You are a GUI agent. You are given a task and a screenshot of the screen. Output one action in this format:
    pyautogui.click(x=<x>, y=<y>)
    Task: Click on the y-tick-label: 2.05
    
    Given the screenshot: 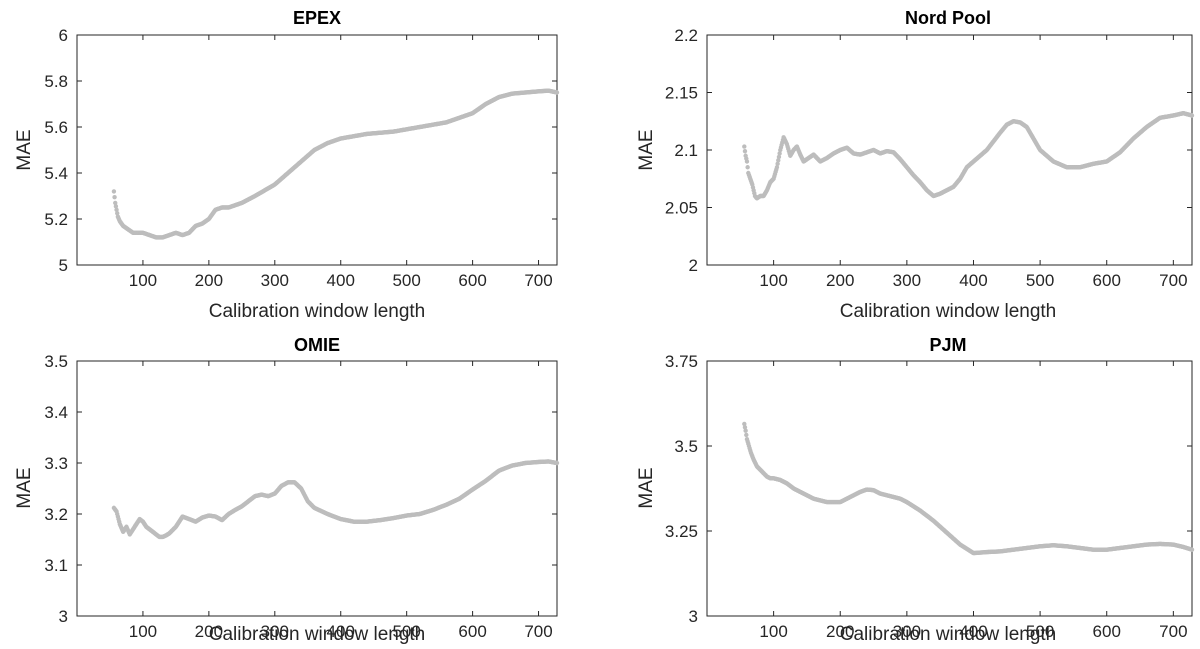 What is the action you would take?
    pyautogui.click(x=681, y=208)
    